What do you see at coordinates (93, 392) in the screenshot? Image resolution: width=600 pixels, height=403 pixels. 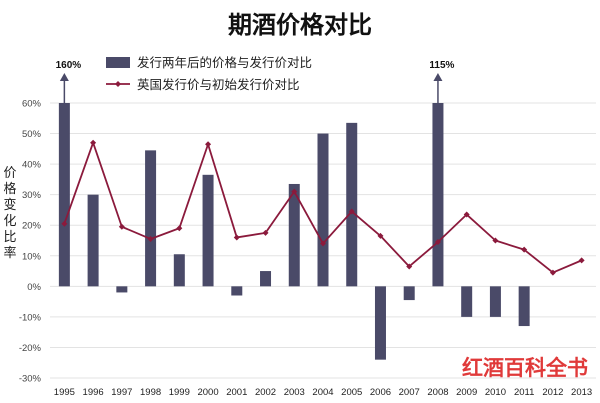 I see `x-tick-label: 1996` at bounding box center [93, 392].